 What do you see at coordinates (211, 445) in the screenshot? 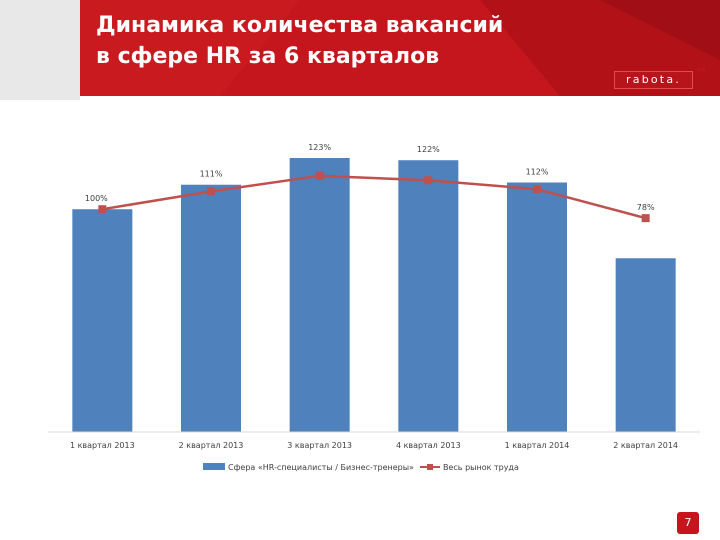
I see `category-label-2: 2 квартал 2013` at bounding box center [211, 445].